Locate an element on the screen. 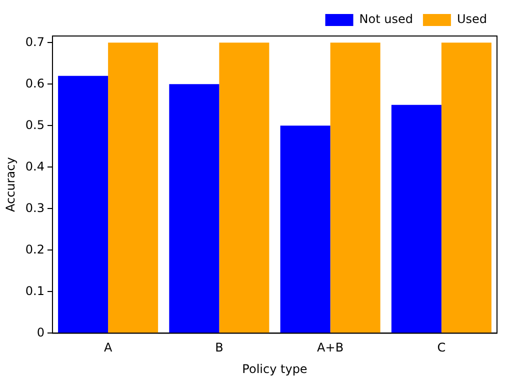 This screenshot has height=381, width=505. y-tick-label: 0.7 is located at coordinates (34, 41).